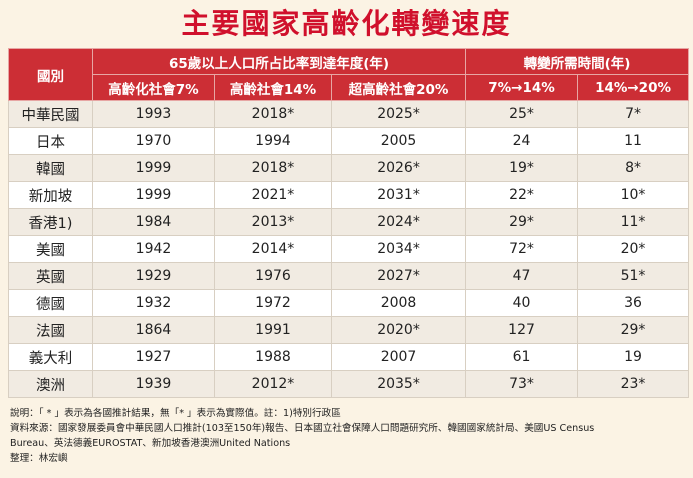 This screenshot has height=478, width=693. Describe the element at coordinates (522, 195) in the screenshot. I see `cell-dur-7-14: 22*` at that location.